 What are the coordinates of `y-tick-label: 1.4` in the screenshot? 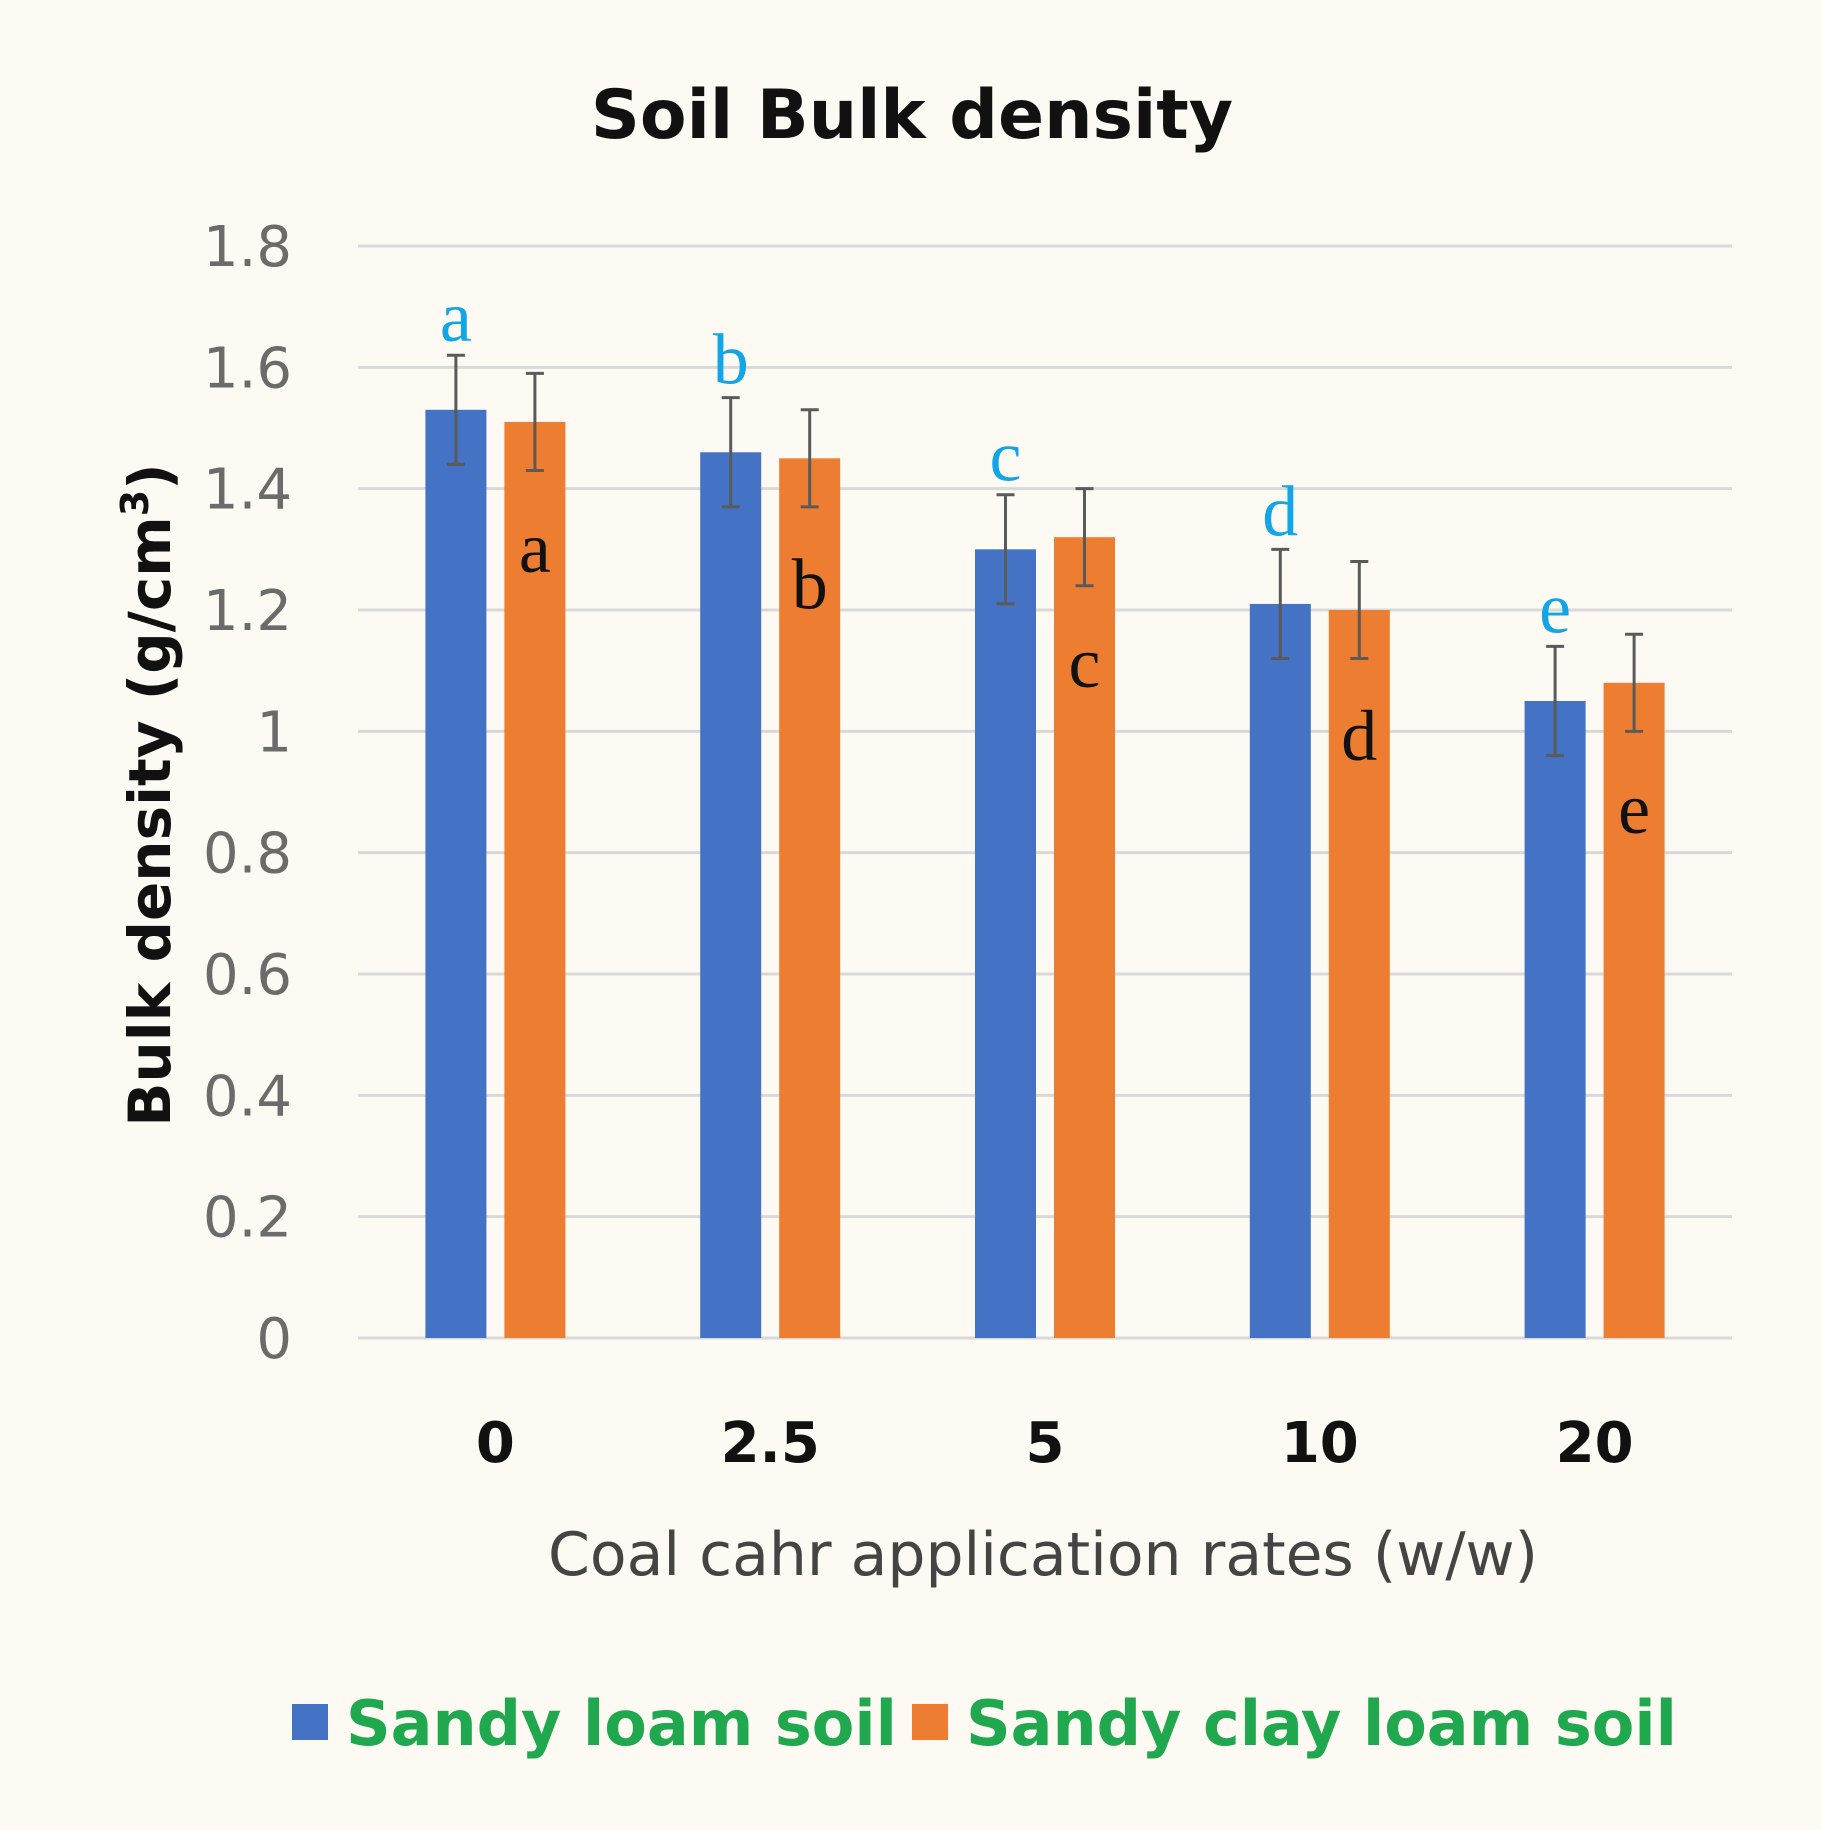 It's located at (247, 490).